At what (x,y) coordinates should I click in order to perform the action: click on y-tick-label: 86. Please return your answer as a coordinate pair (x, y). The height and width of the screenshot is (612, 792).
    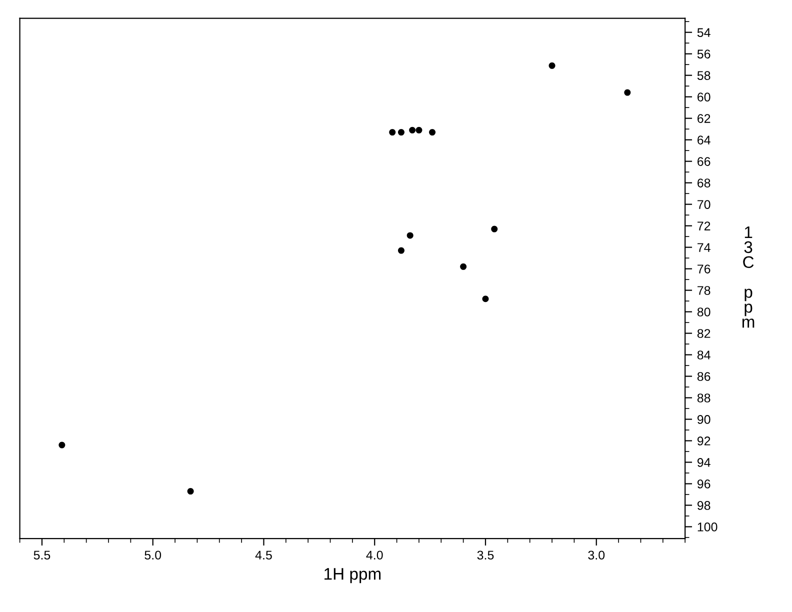
    Looking at the image, I should click on (703, 376).